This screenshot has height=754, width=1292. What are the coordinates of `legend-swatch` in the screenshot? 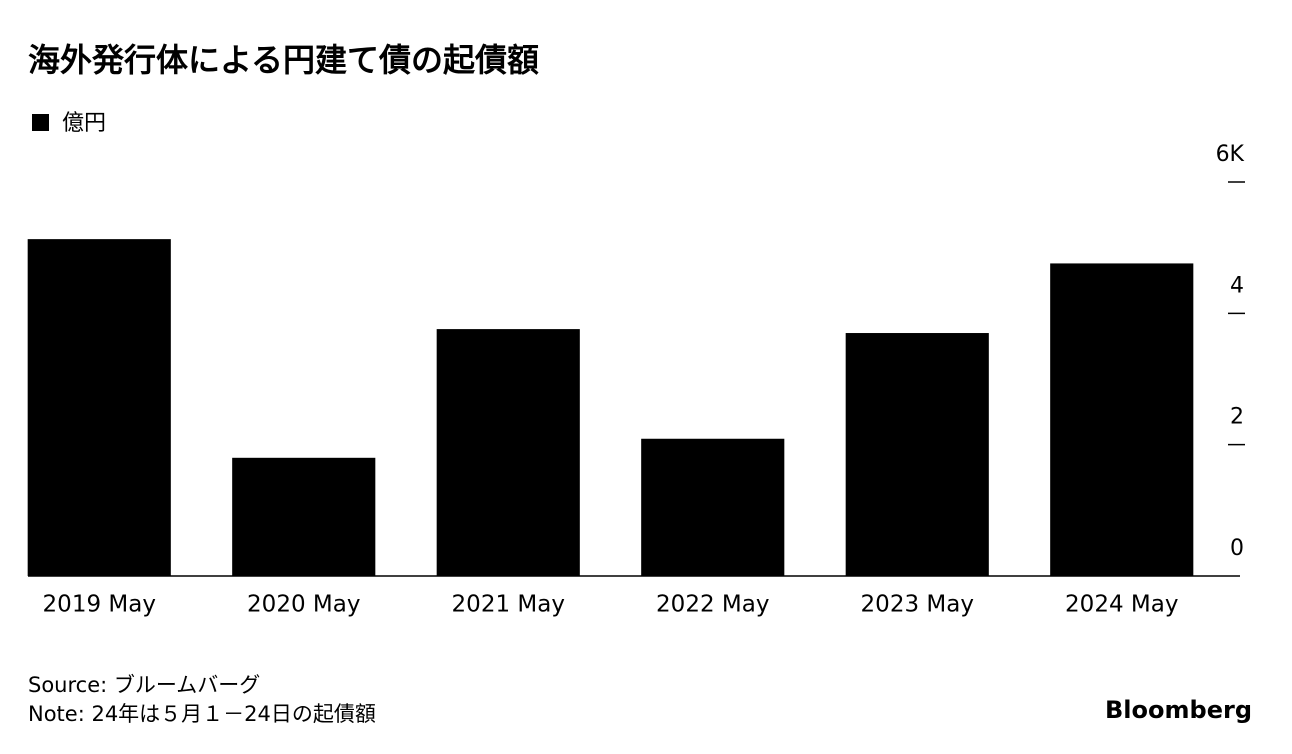 It's located at (40, 122).